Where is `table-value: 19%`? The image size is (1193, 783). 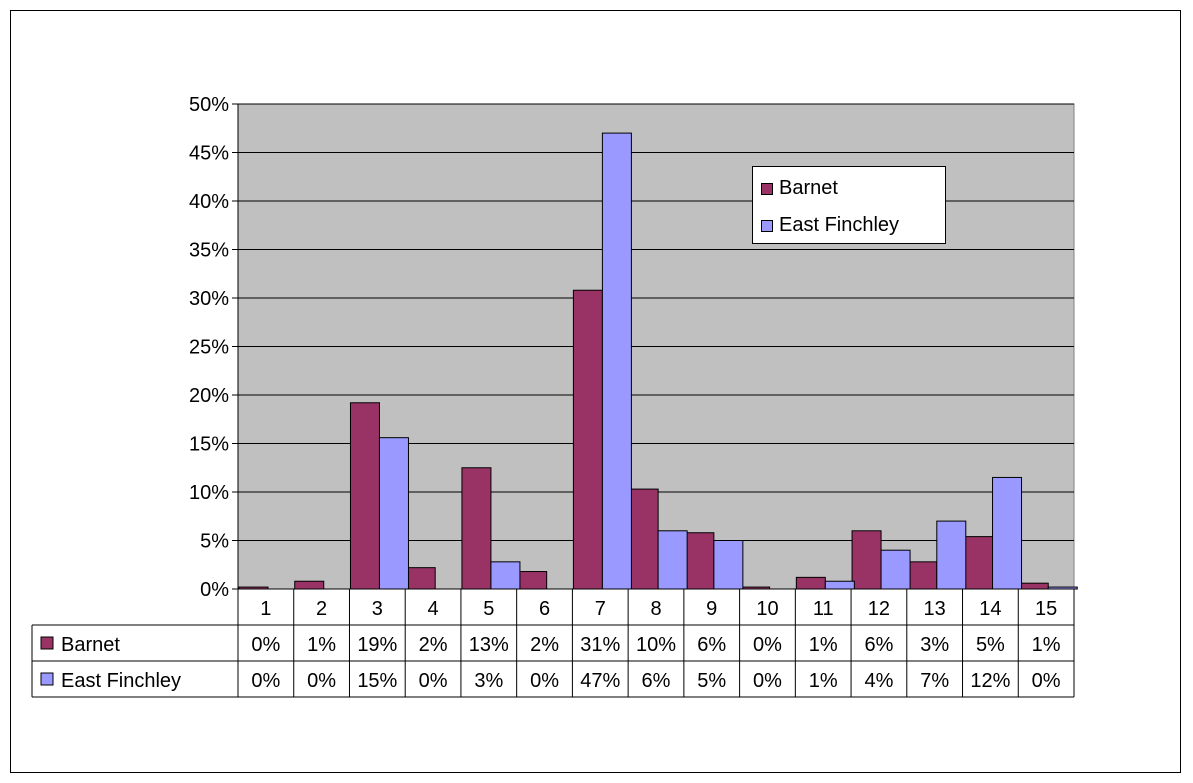 table-value: 19% is located at coordinates (377, 645).